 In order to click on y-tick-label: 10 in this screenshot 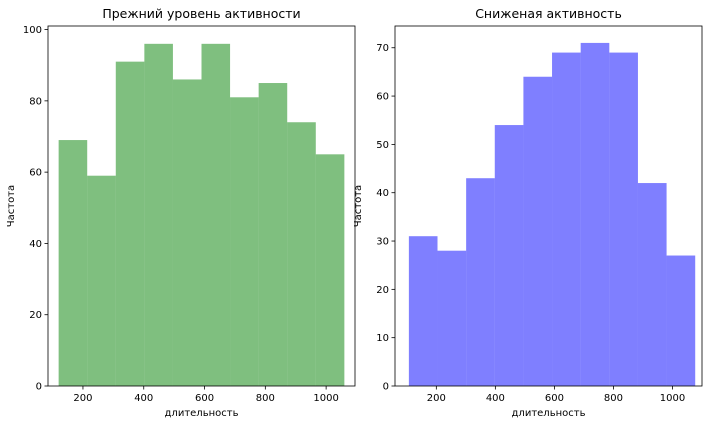, I will do `click(382, 338)`.